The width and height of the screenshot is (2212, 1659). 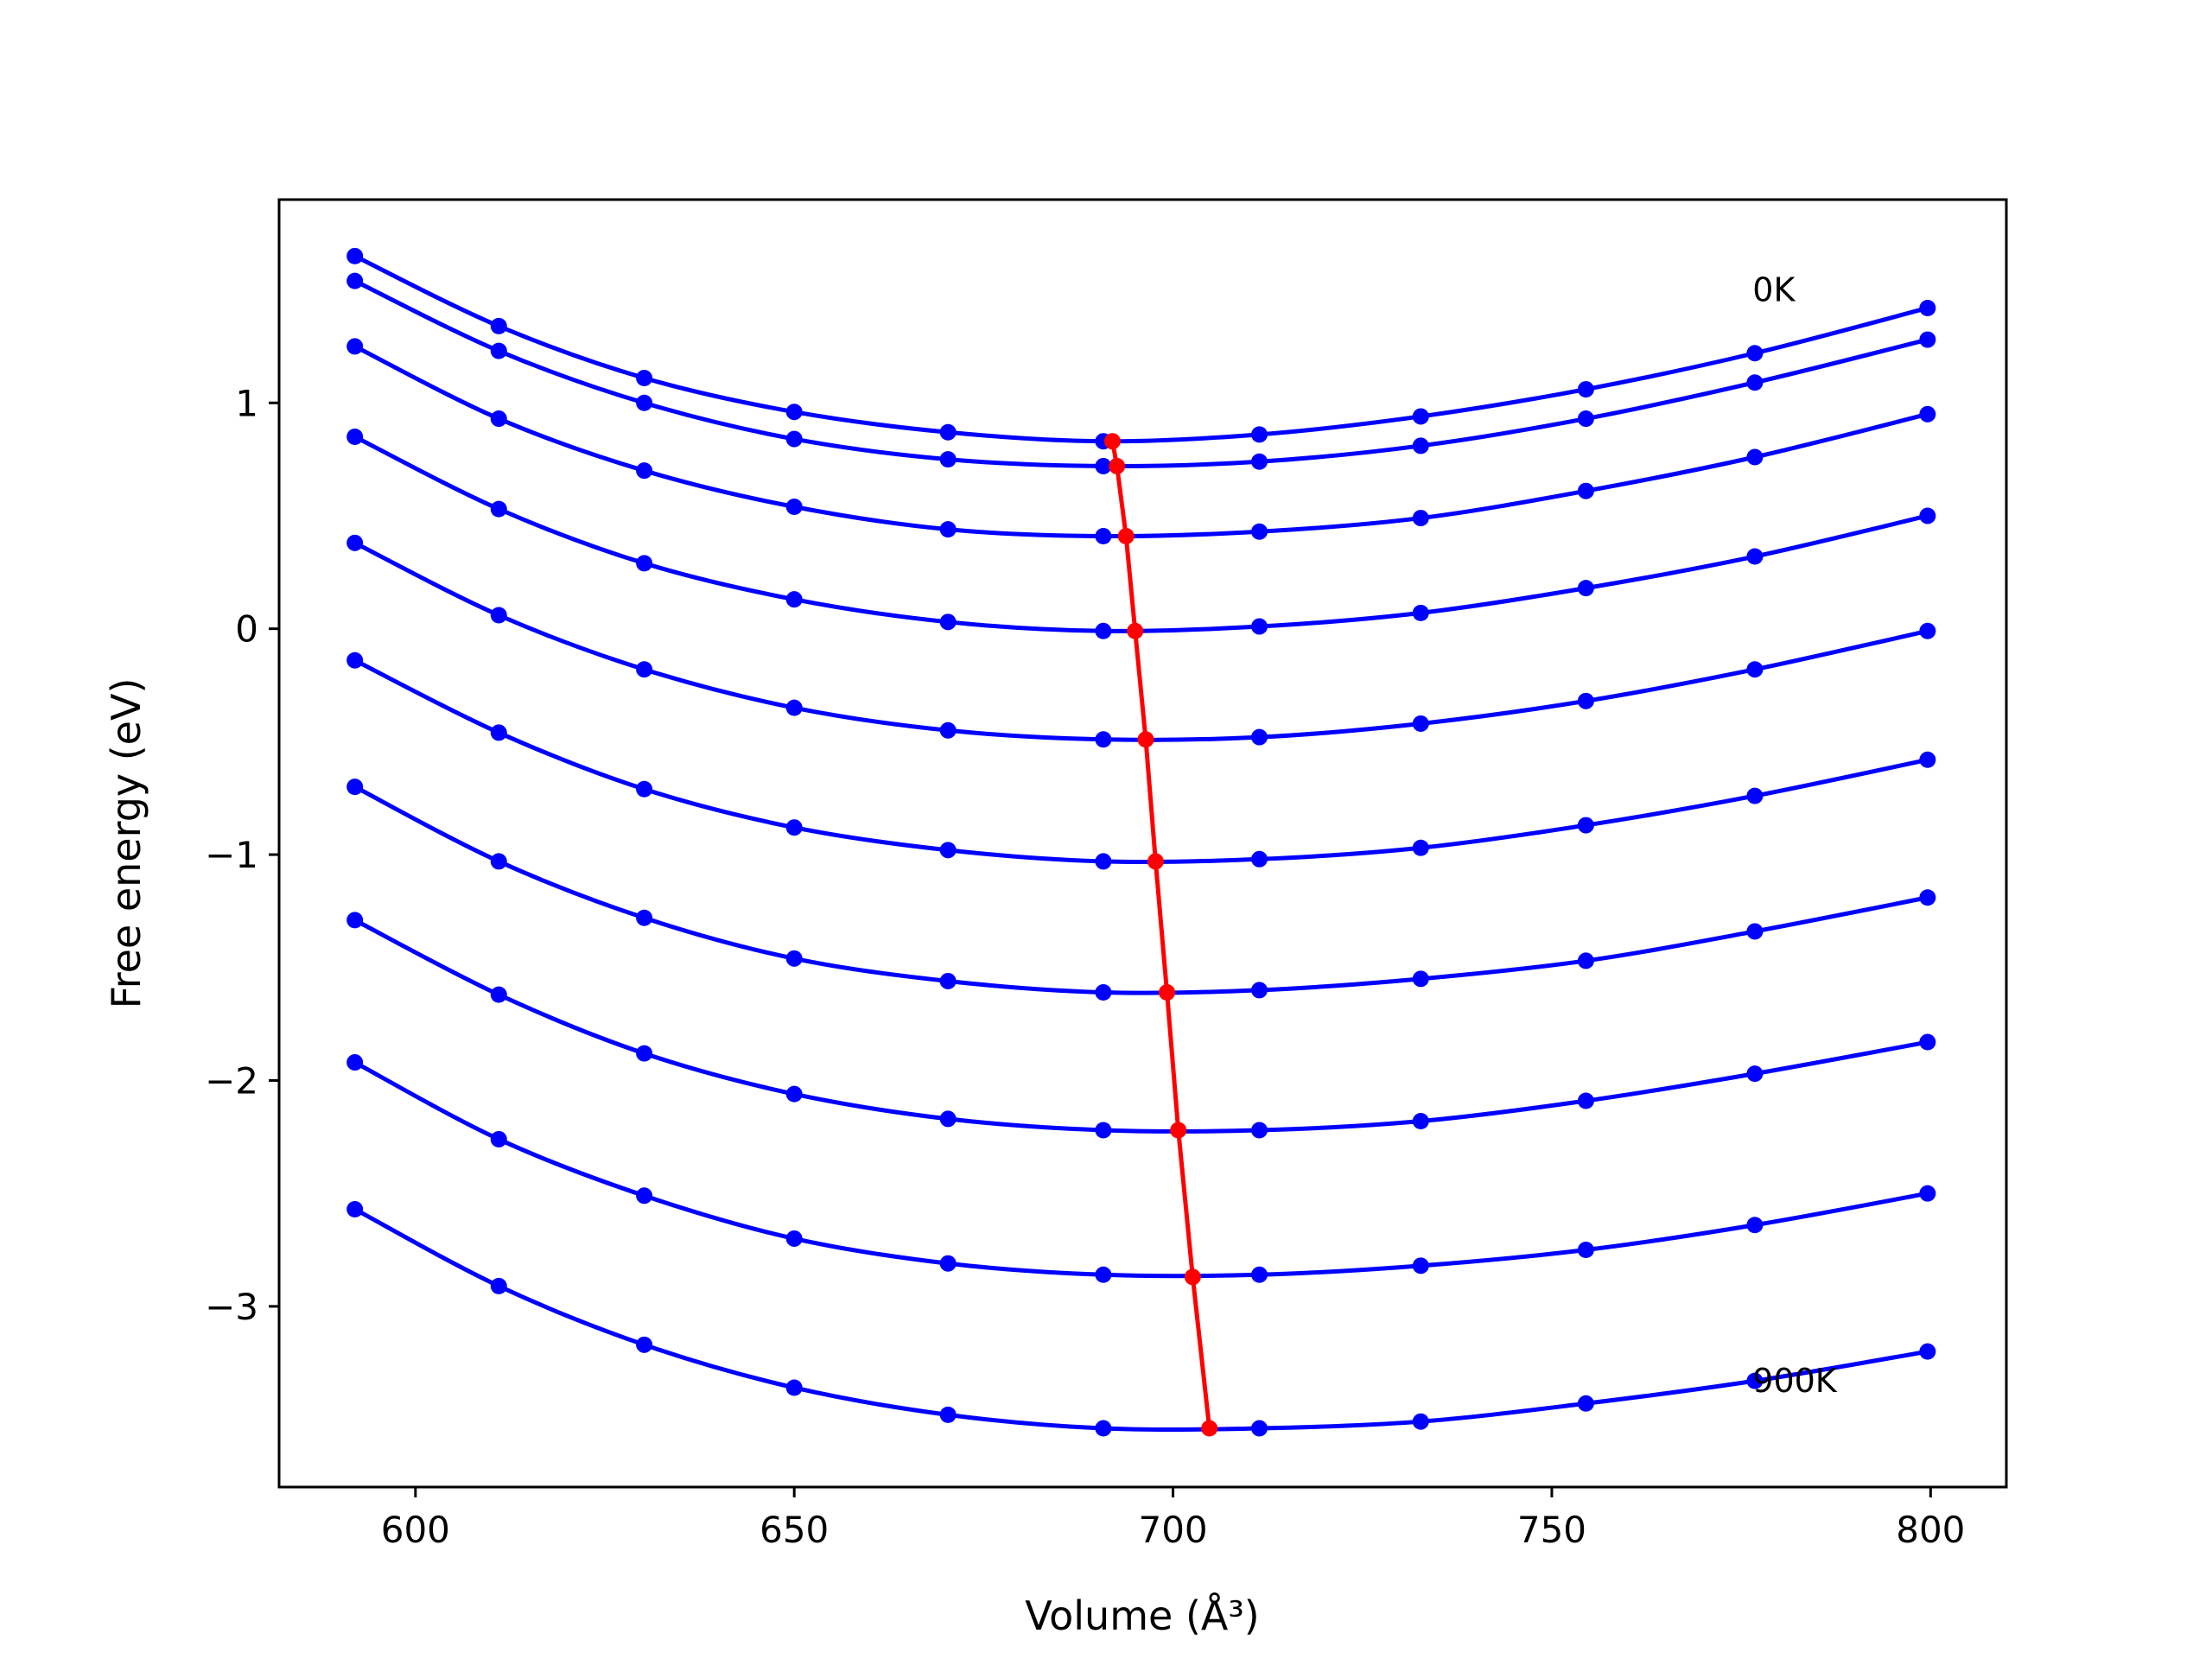 I want to click on series-800K, so click(x=1141, y=1168).